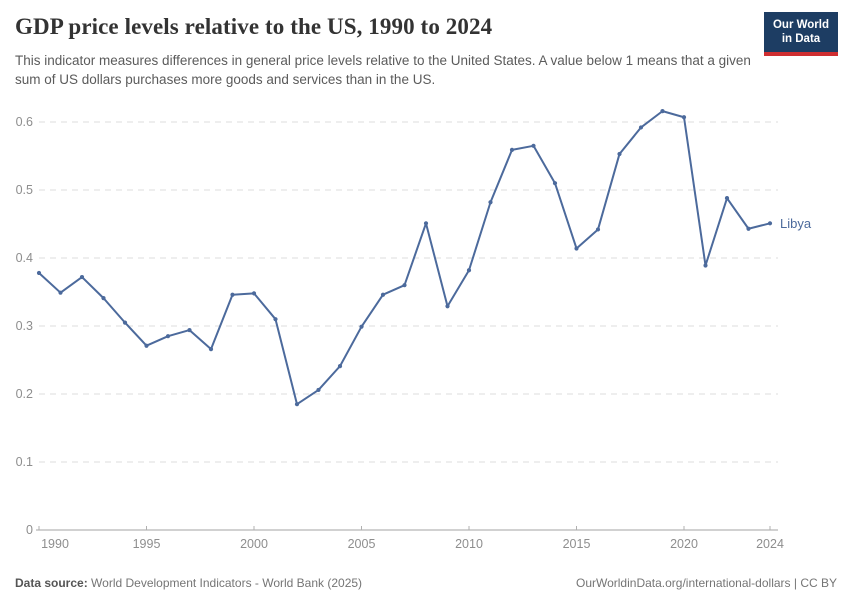  Describe the element at coordinates (254, 544) in the screenshot. I see `x-axis-label: 2000` at that location.